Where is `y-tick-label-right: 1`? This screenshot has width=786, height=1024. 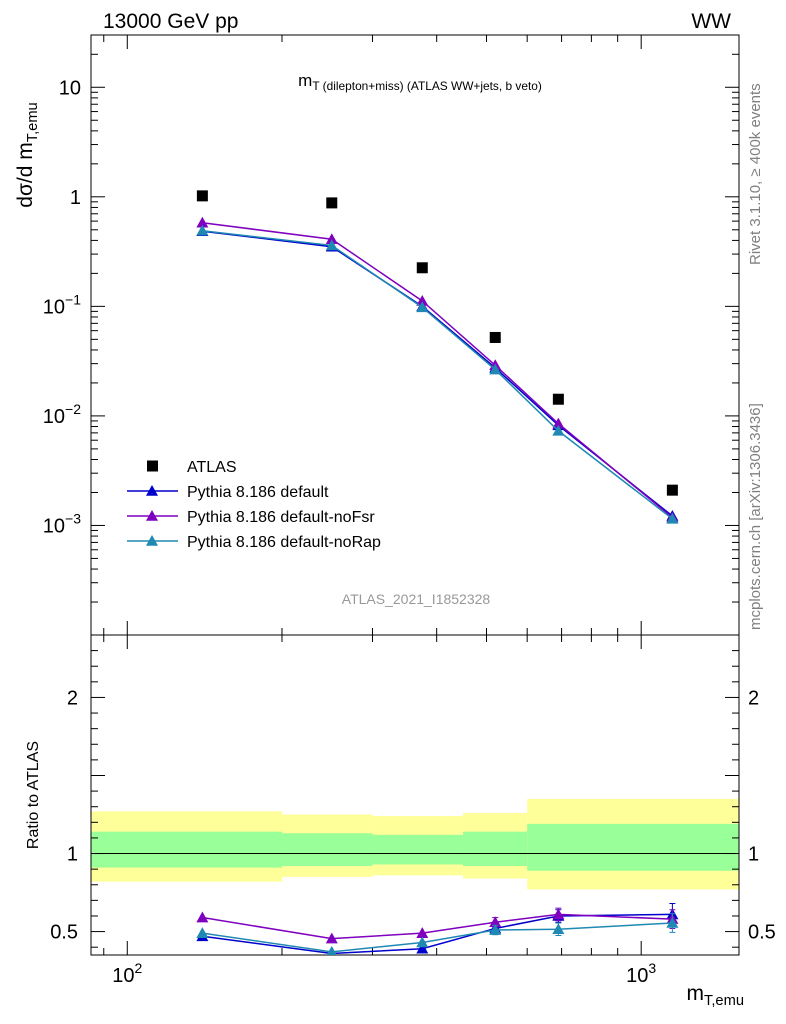 y-tick-label-right: 1 is located at coordinates (753, 855).